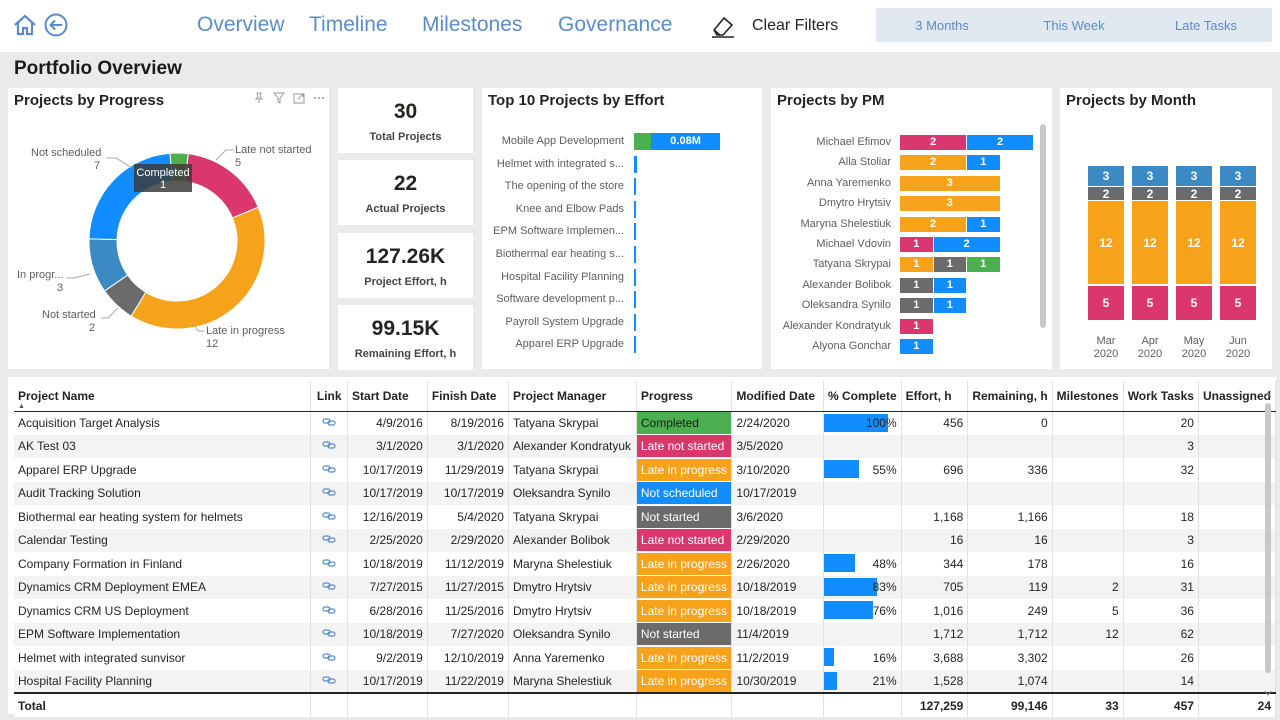 The width and height of the screenshot is (1280, 720). What do you see at coordinates (279, 98) in the screenshot?
I see `filter-icon` at bounding box center [279, 98].